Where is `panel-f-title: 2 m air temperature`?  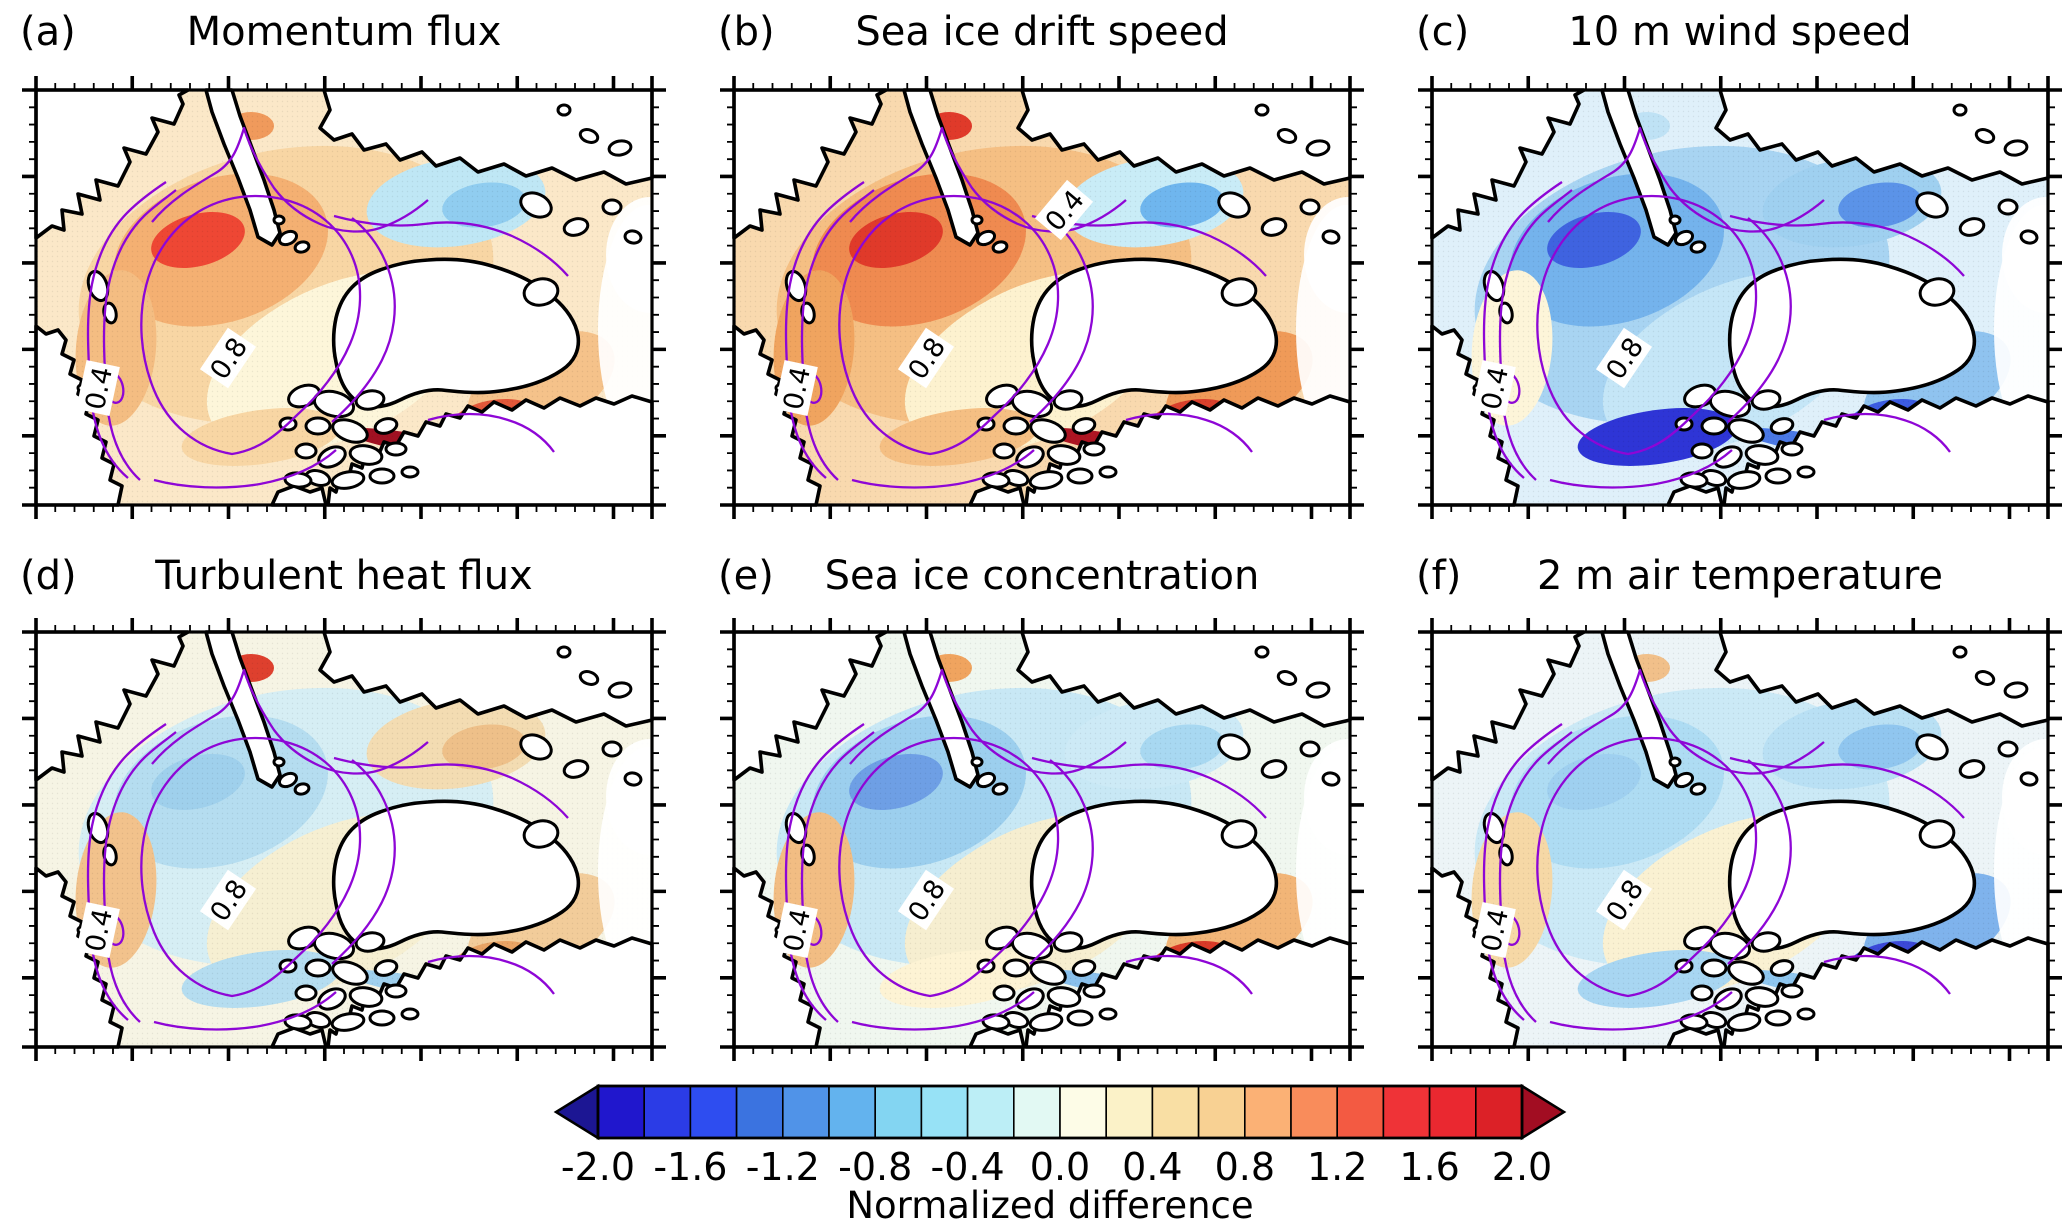 panel-f-title: 2 m air temperature is located at coordinates (1740, 576).